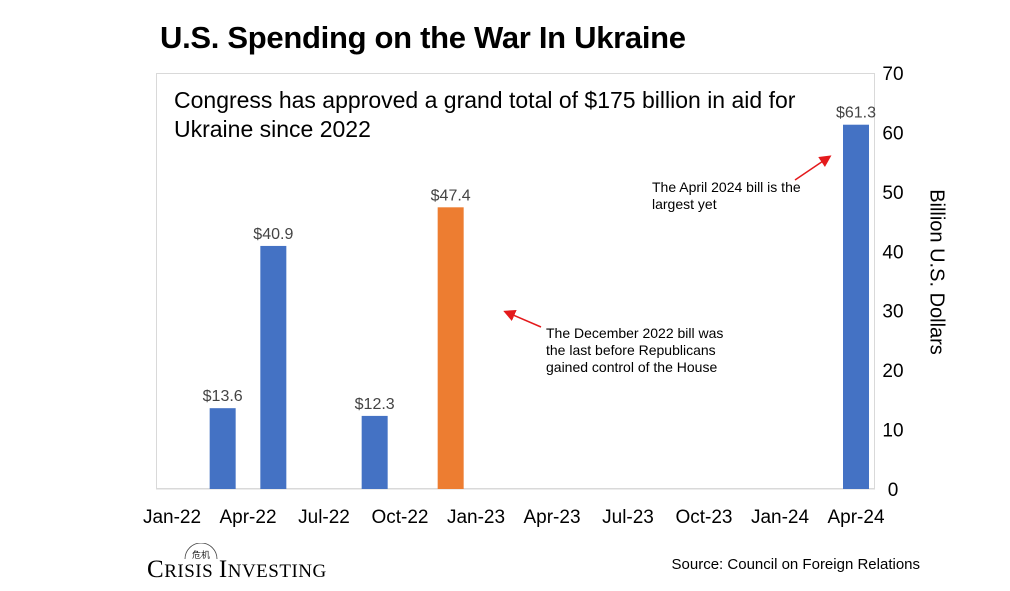 This screenshot has width=1010, height=591. Describe the element at coordinates (936, 272) in the screenshot. I see `y-axis-title: Billion U.S. Dollars` at that location.